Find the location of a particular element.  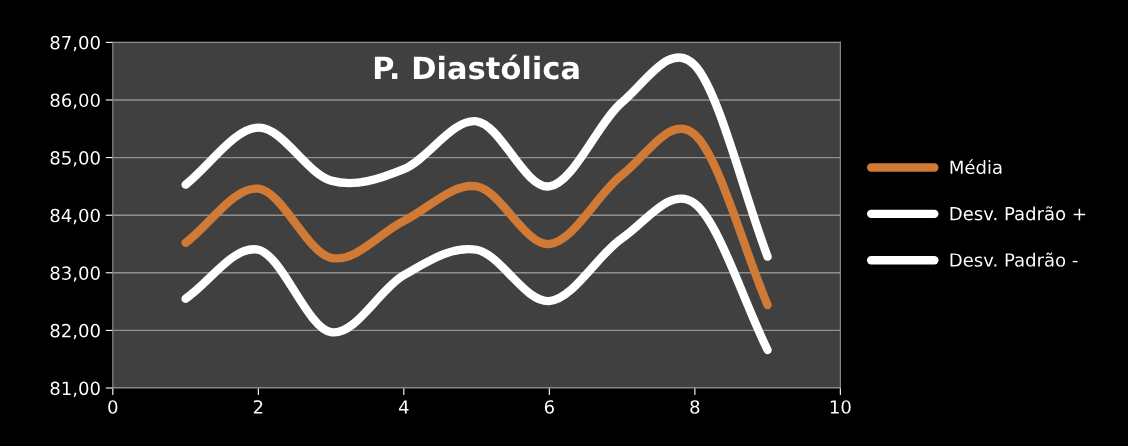

legend-label: Média is located at coordinates (976, 167).